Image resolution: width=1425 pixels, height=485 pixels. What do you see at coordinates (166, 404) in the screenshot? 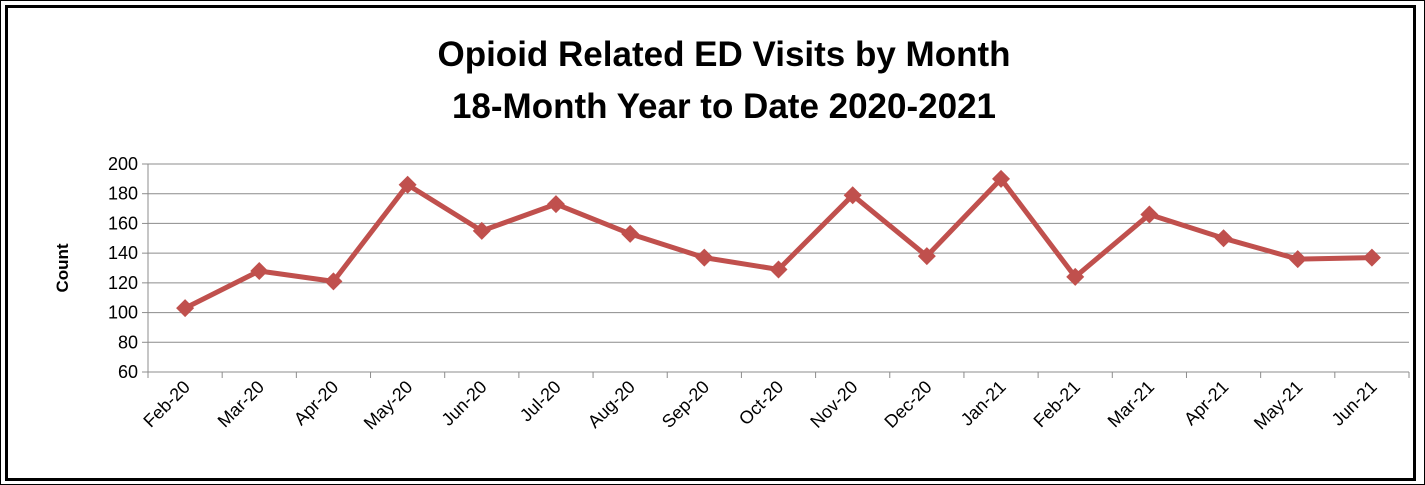
I see `x-tick-label: Feb-20` at bounding box center [166, 404].